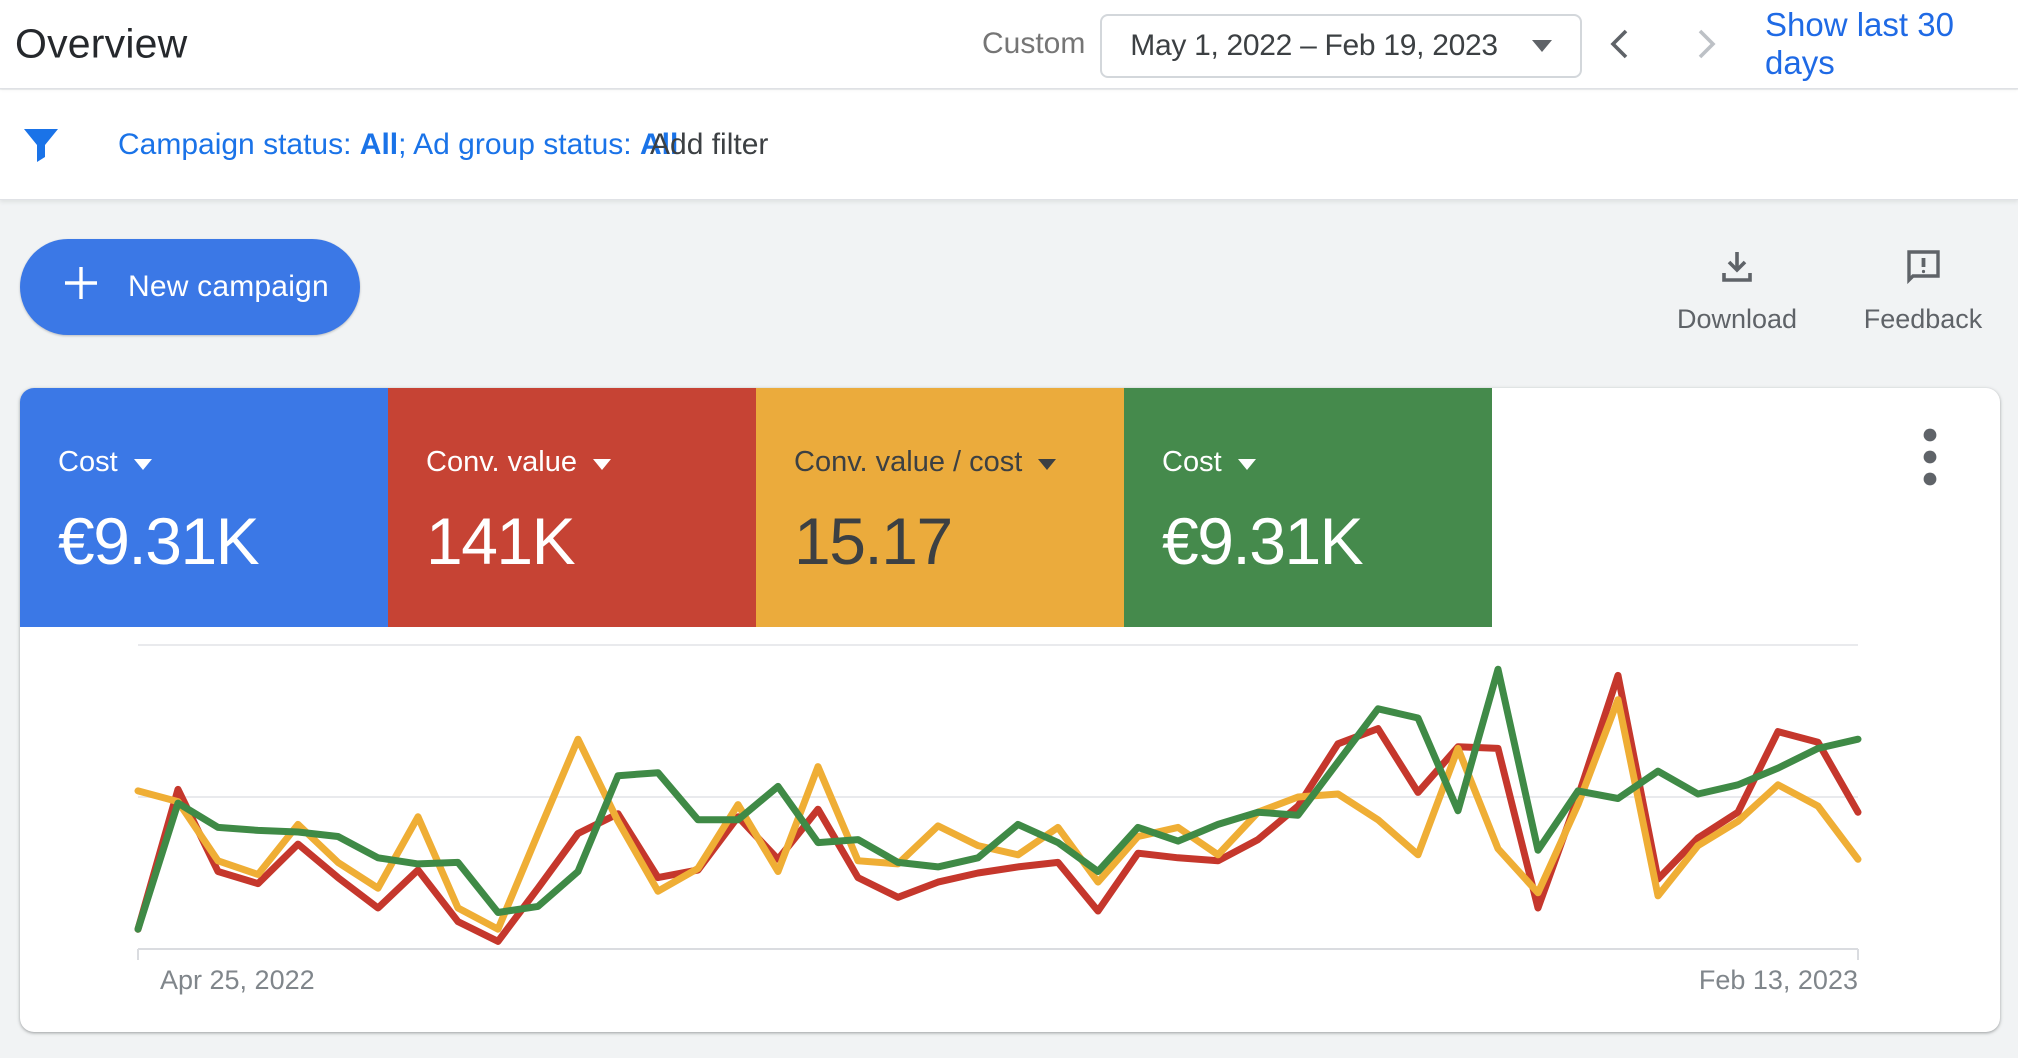  I want to click on chevron-right-icon, so click(1705, 45).